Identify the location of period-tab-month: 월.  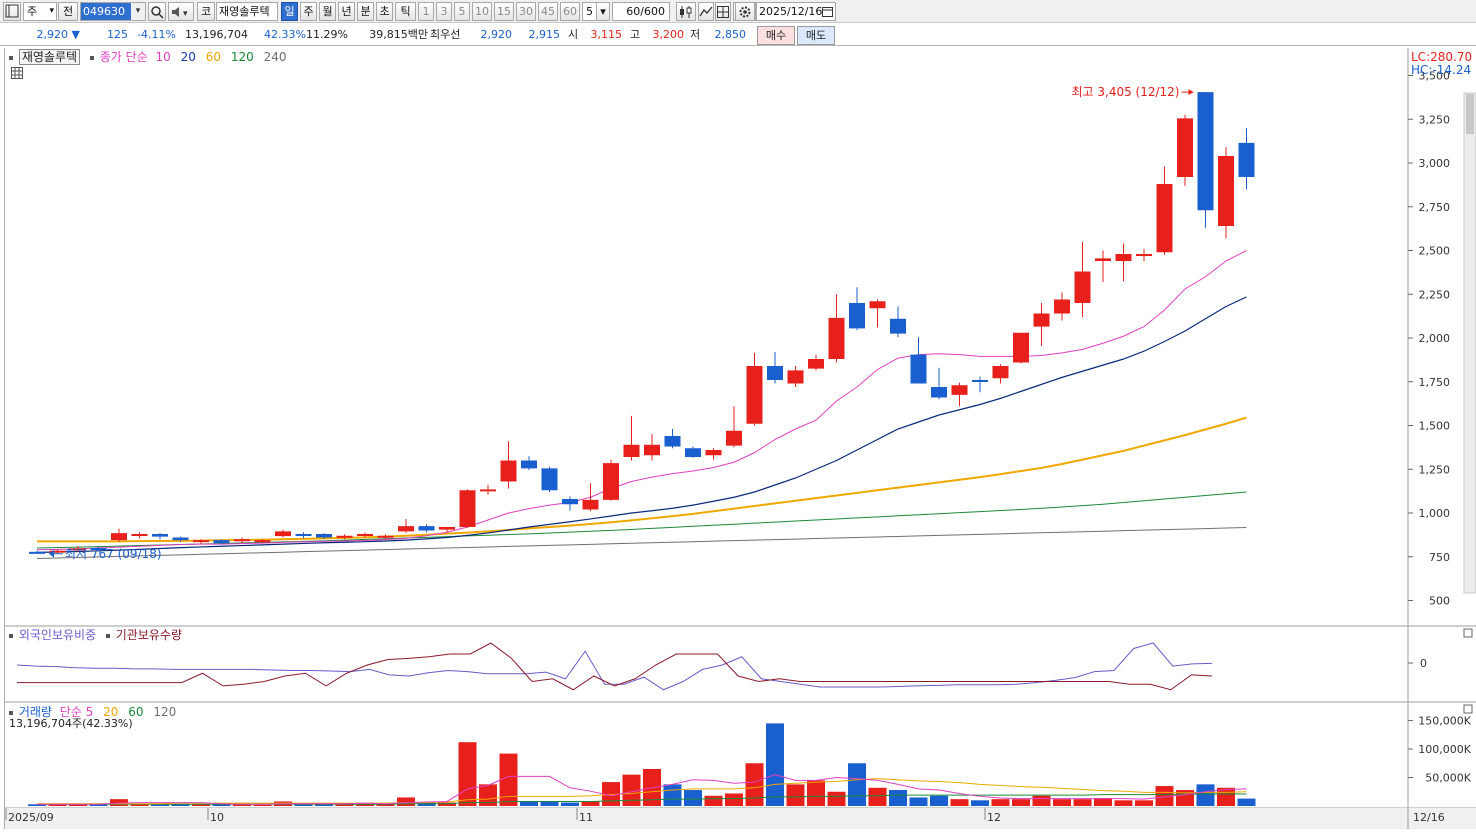
(327, 11).